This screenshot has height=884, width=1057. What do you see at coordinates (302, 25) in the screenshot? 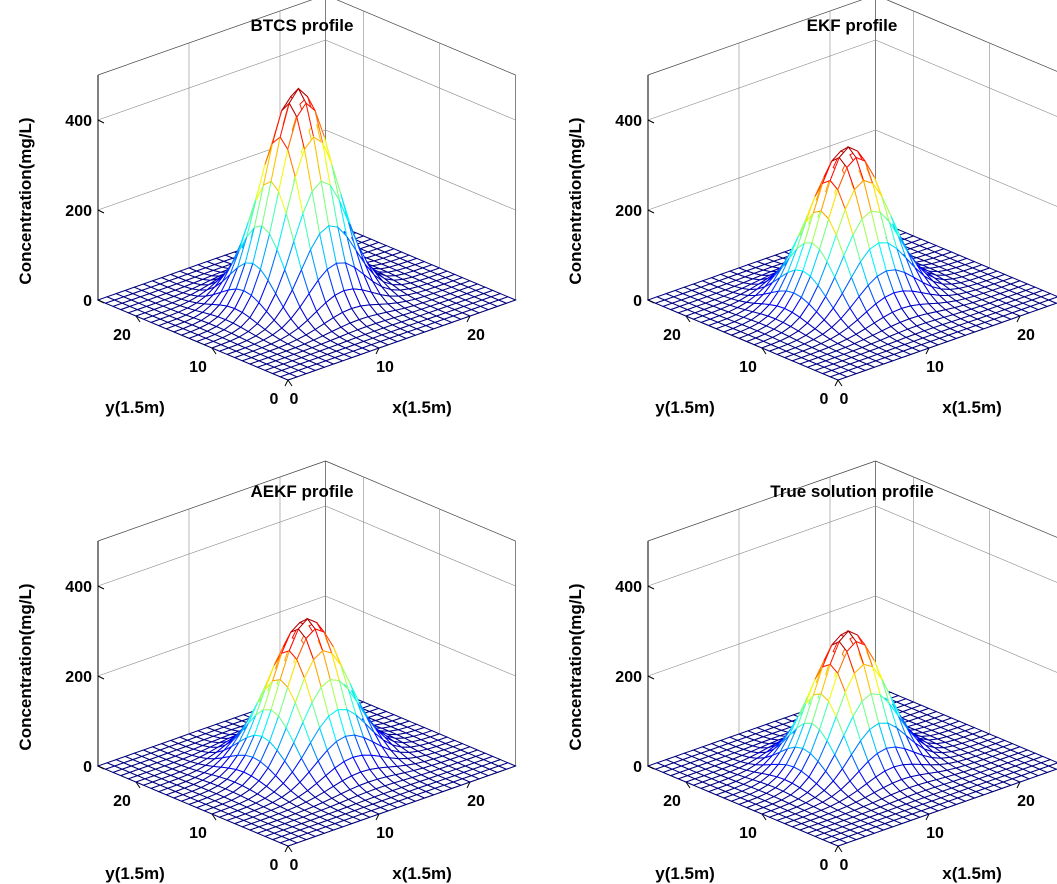
I see `panel-title: BTCS profile` at bounding box center [302, 25].